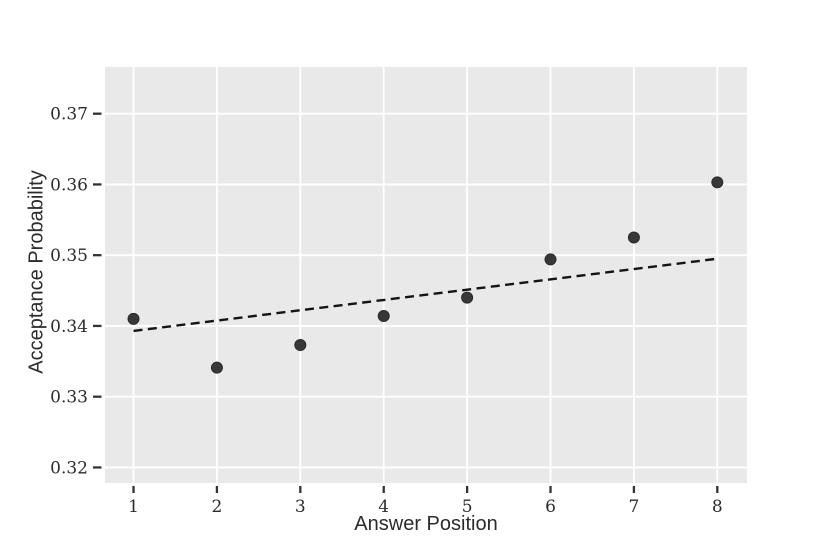  I want to click on x-tick-label: 5, so click(467, 507).